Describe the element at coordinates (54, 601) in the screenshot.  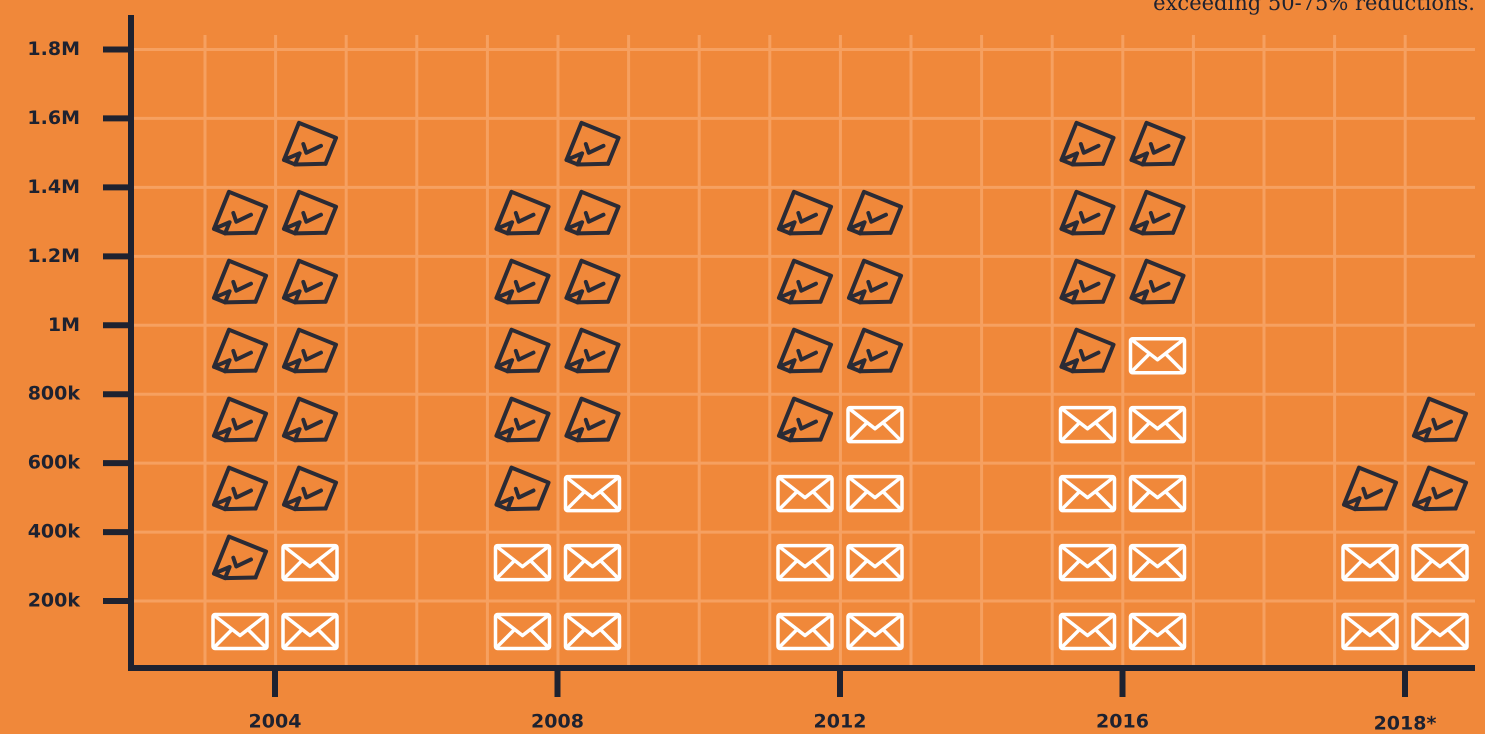
I see `y-tick-label: 200k` at that location.